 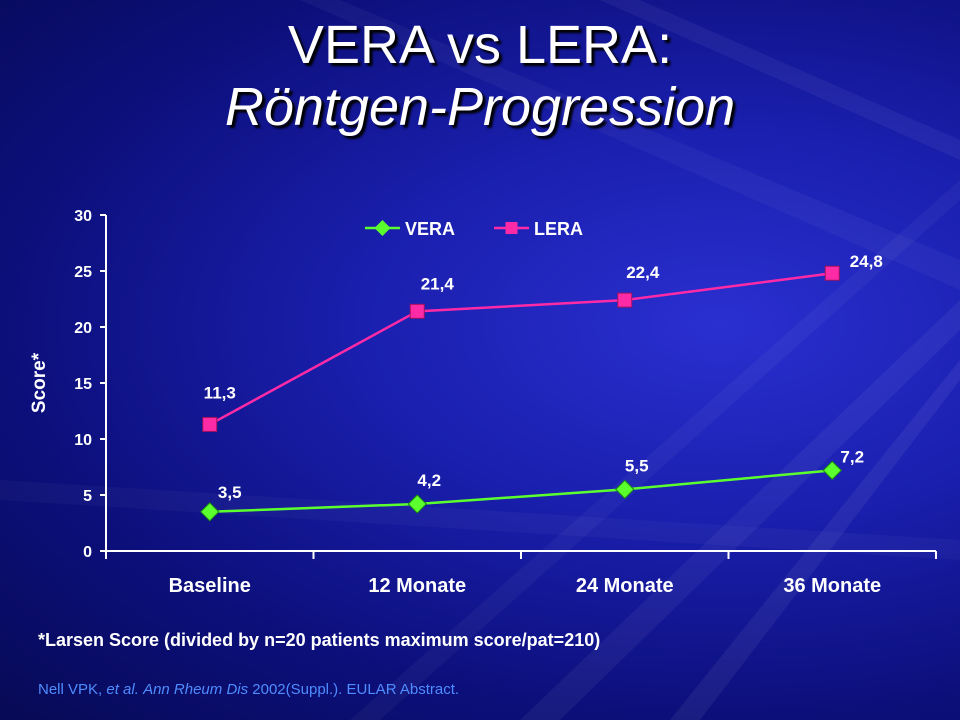 I want to click on x-tick-label: 36 Monate, so click(x=832, y=586).